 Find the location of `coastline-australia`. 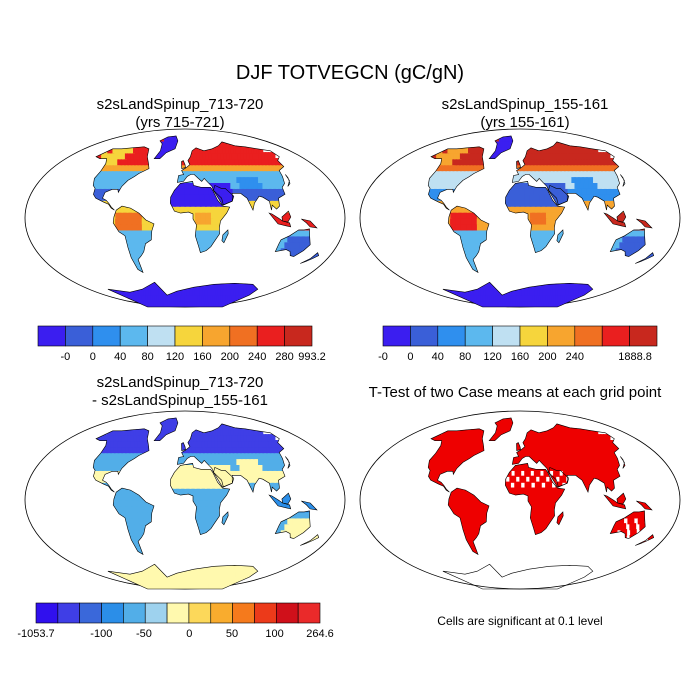

coastline-australia is located at coordinates (627, 242).